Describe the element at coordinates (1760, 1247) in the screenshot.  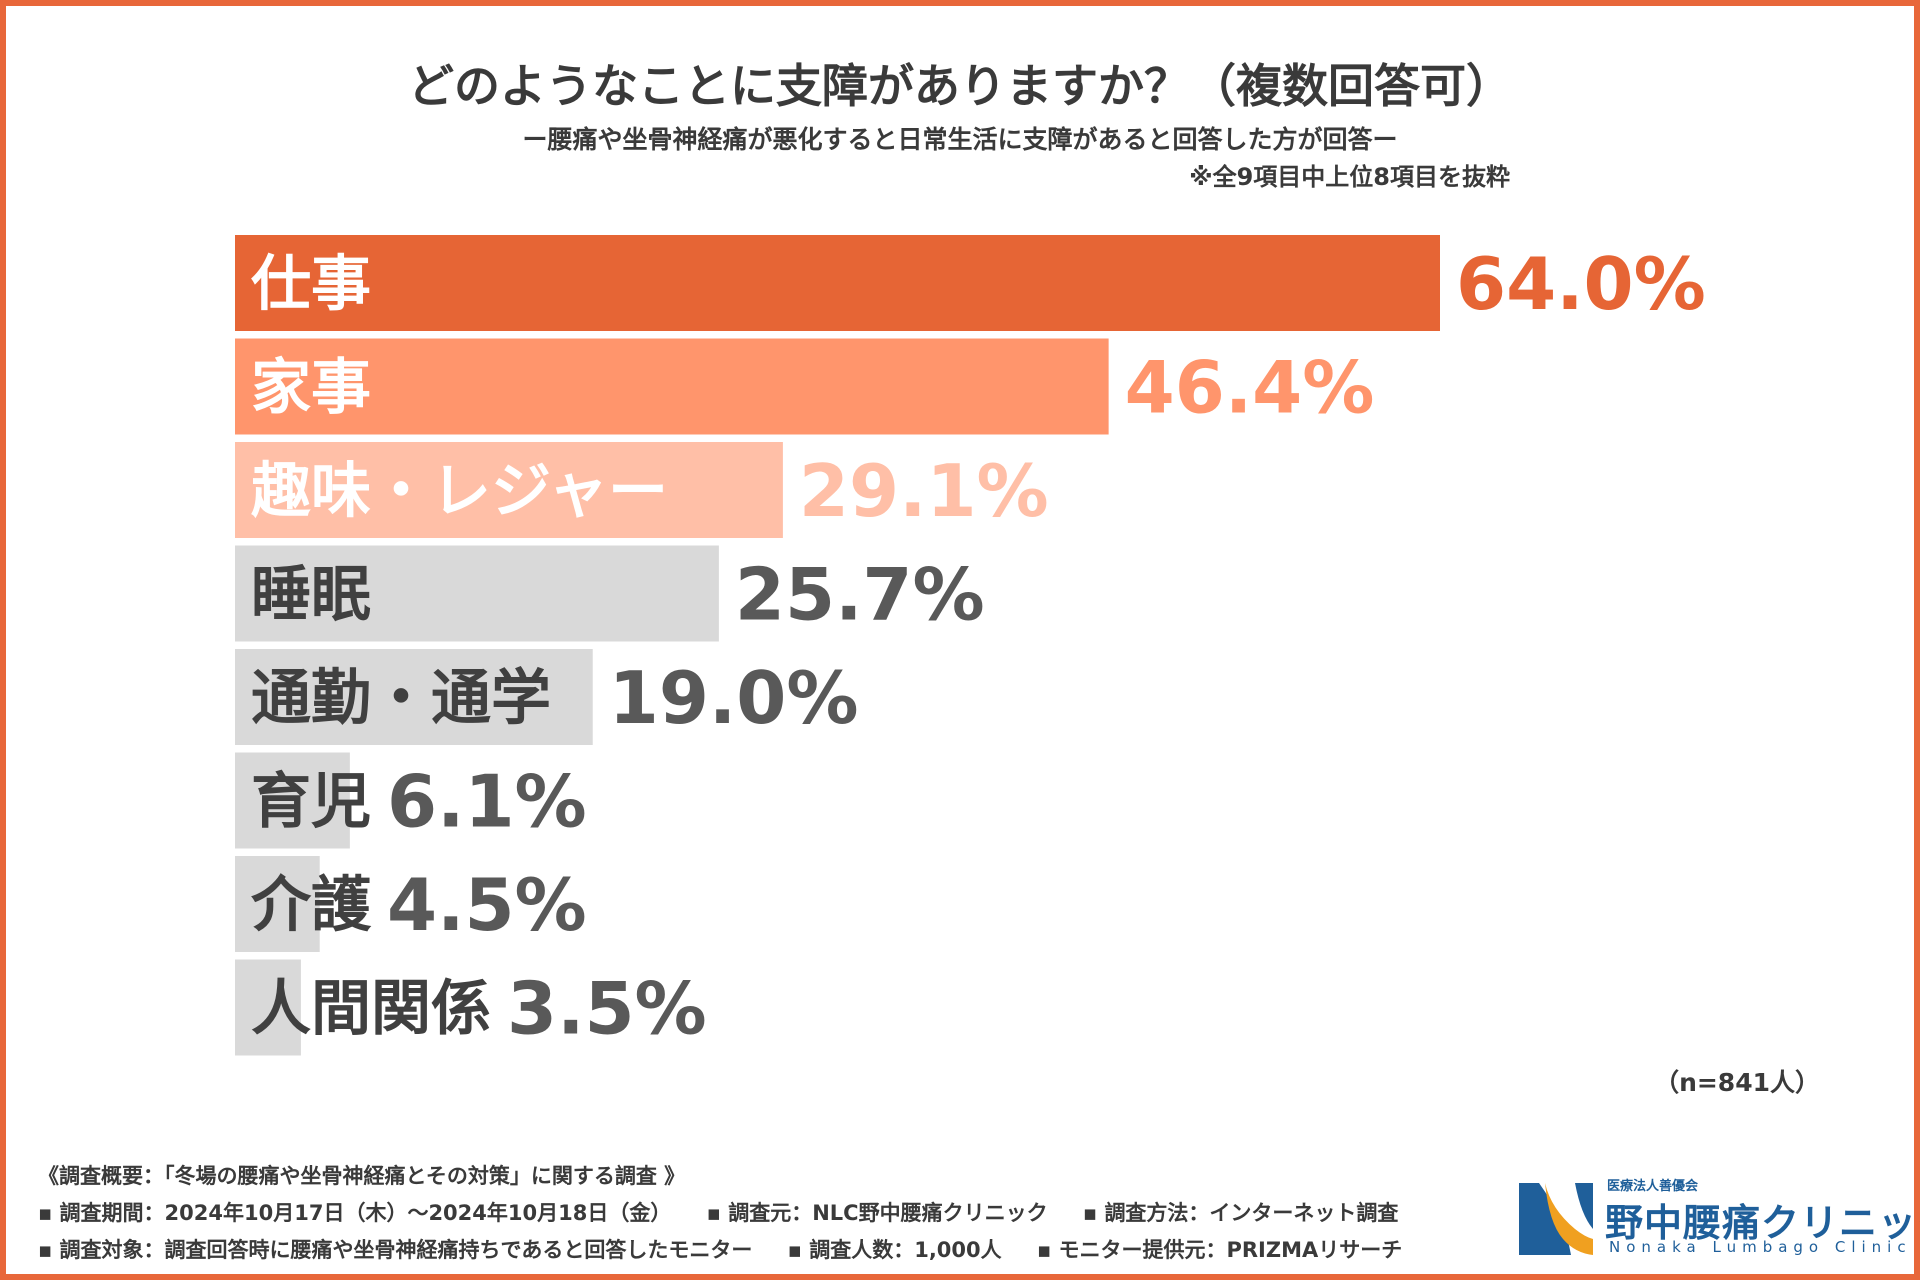
I see `clinic-name-en: Nonaka Lumbago Clinic` at that location.